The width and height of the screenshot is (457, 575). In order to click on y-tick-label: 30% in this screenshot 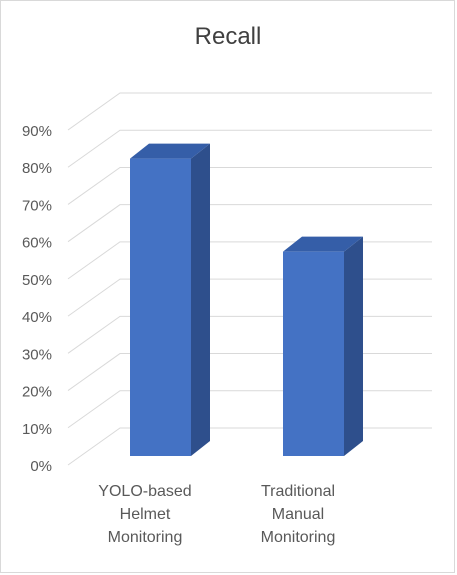, I will do `click(37, 354)`.